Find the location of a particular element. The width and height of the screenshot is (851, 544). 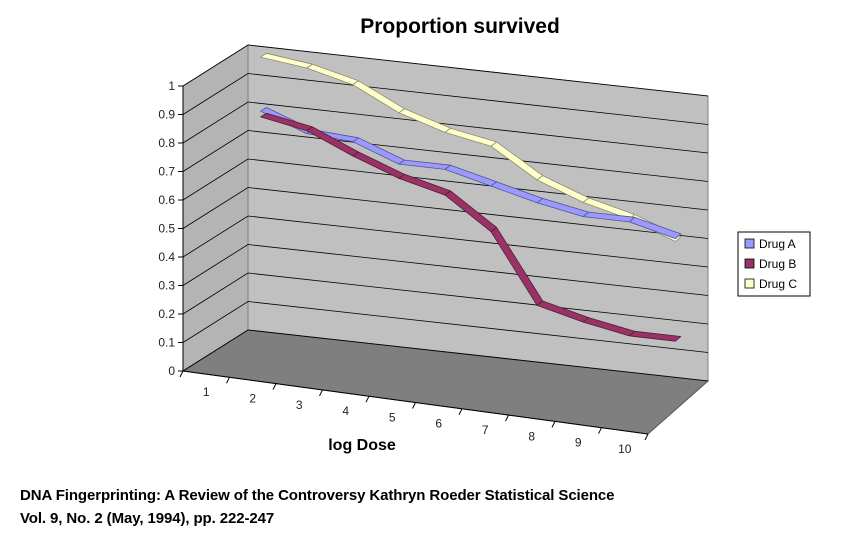

y-tick-label: 0.7 is located at coordinates (166, 172).